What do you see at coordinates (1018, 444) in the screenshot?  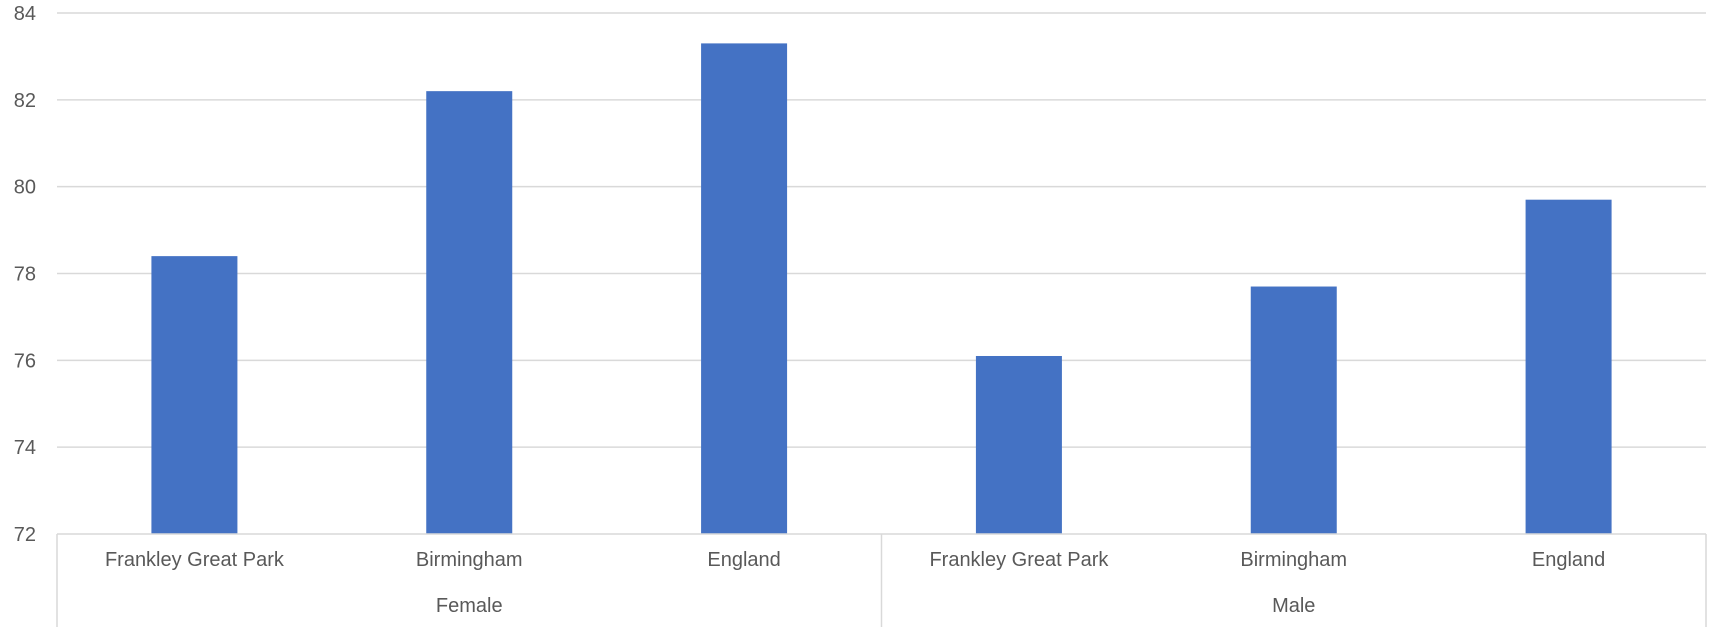 I see `bar-male-frankley-great-park` at bounding box center [1018, 444].